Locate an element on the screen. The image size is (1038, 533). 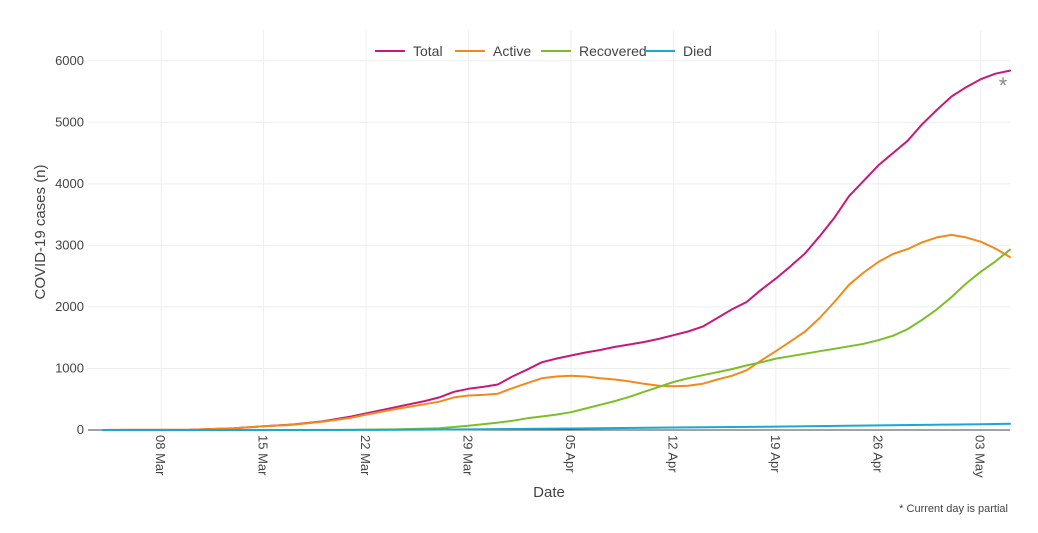
x-axis-title: Date is located at coordinates (549, 492).